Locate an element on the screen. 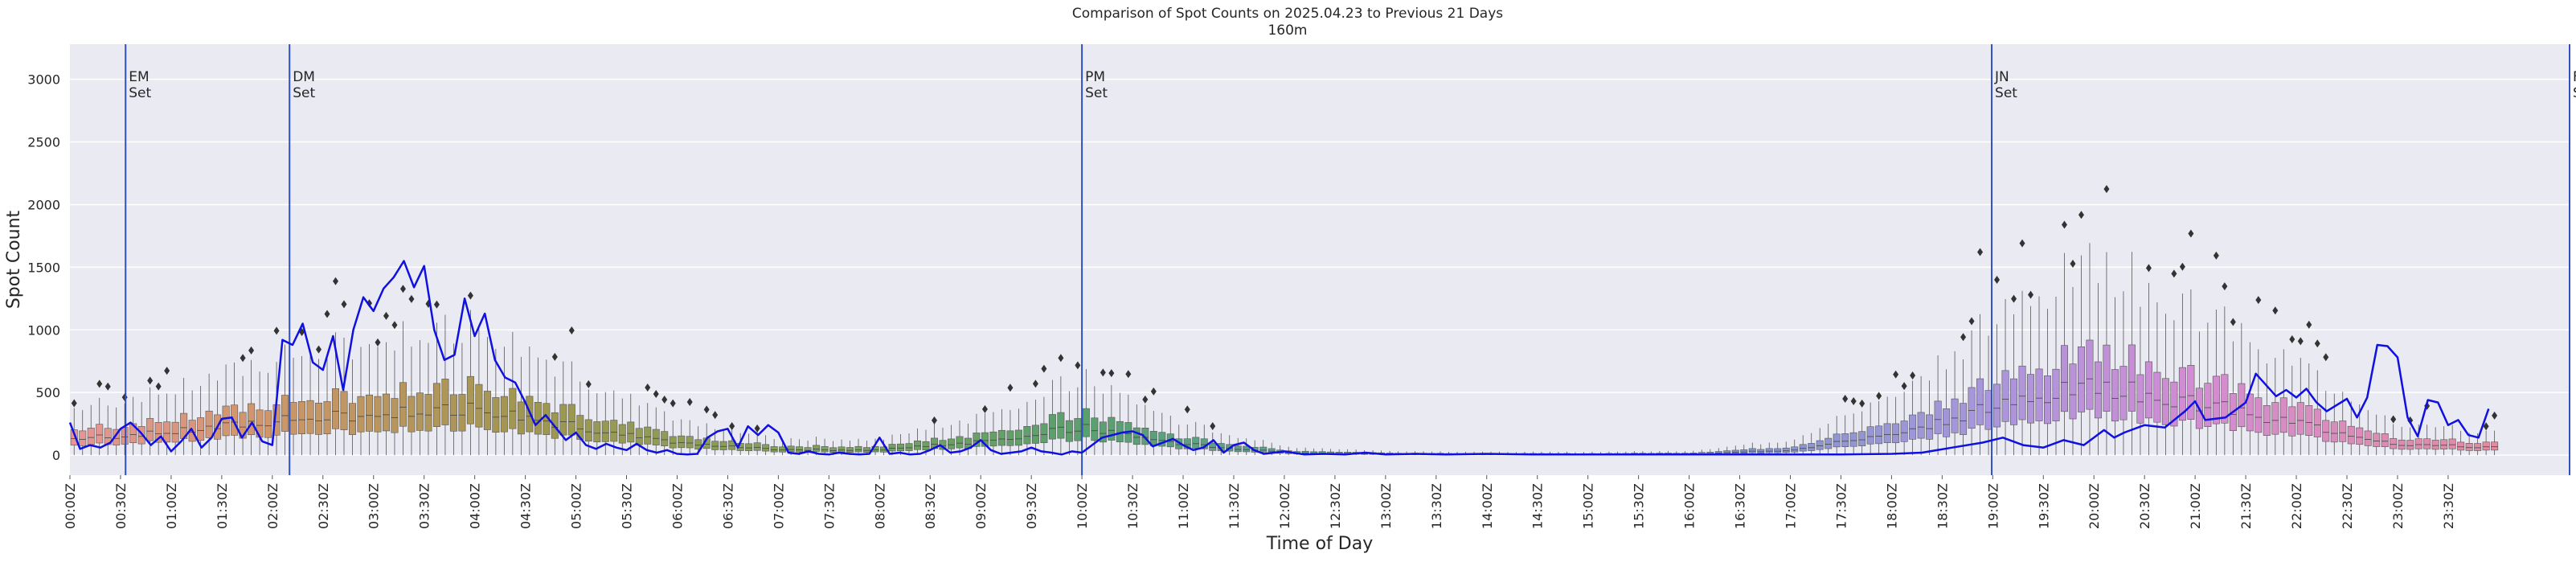  x-tick-label: 17:30Z is located at coordinates (1841, 506).